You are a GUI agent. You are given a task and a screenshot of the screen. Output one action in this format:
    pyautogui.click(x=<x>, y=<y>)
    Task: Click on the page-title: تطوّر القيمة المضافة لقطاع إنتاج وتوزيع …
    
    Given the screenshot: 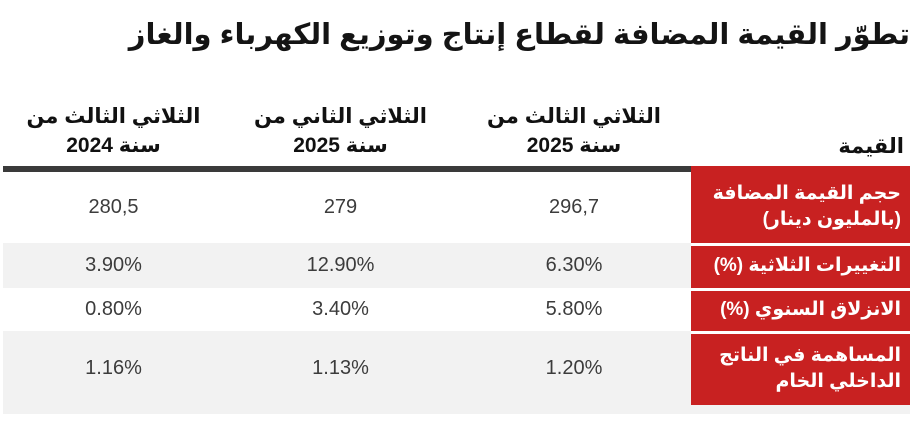 What is the action you would take?
    pyautogui.click(x=519, y=35)
    